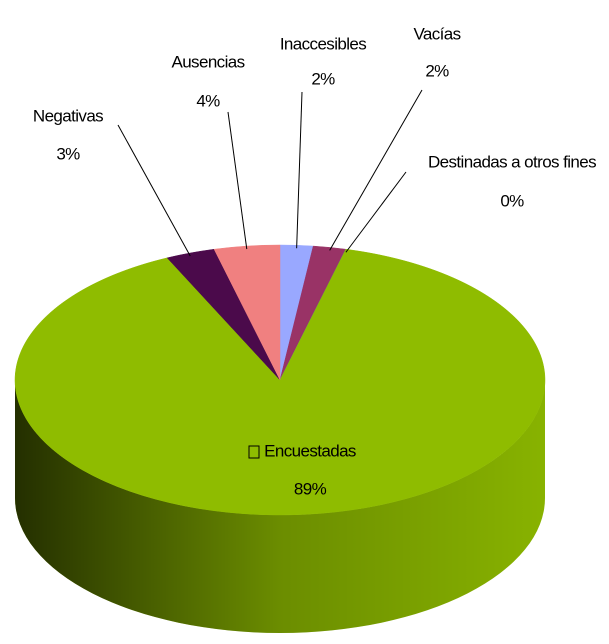  What do you see at coordinates (512, 200) in the screenshot?
I see `slice-value-label: 0%` at bounding box center [512, 200].